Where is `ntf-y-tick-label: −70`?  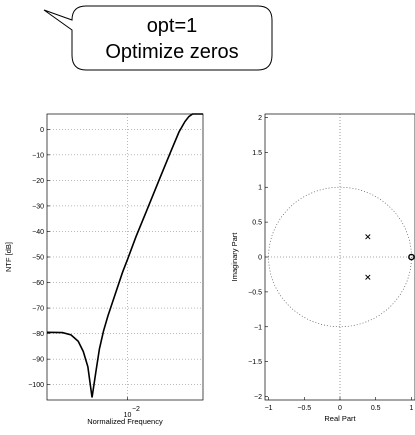
ntf-y-tick-label: −70 is located at coordinates (38, 309).